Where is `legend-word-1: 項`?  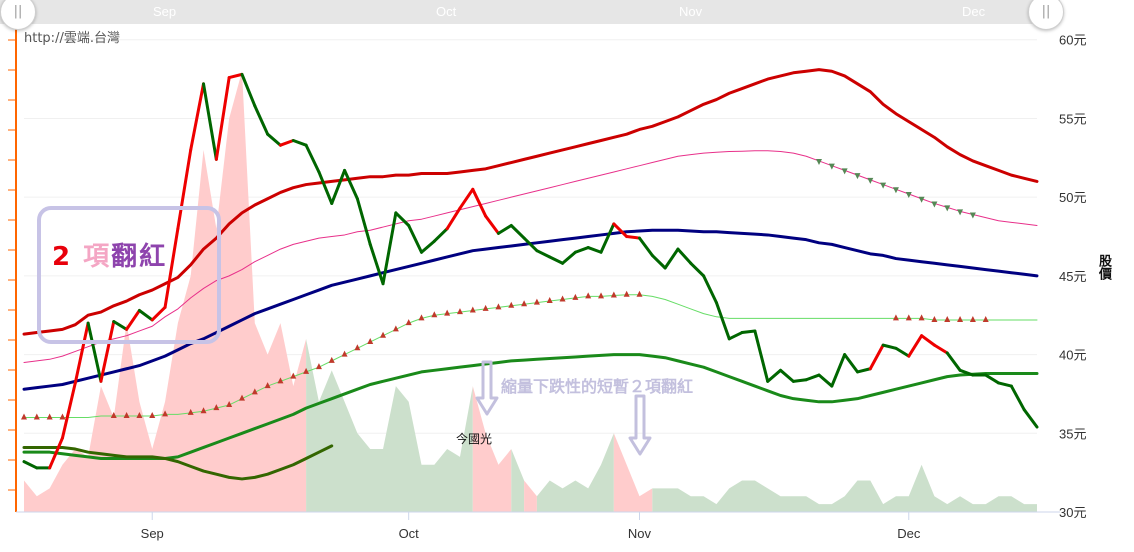
legend-word-1: 項 is located at coordinates (97, 257).